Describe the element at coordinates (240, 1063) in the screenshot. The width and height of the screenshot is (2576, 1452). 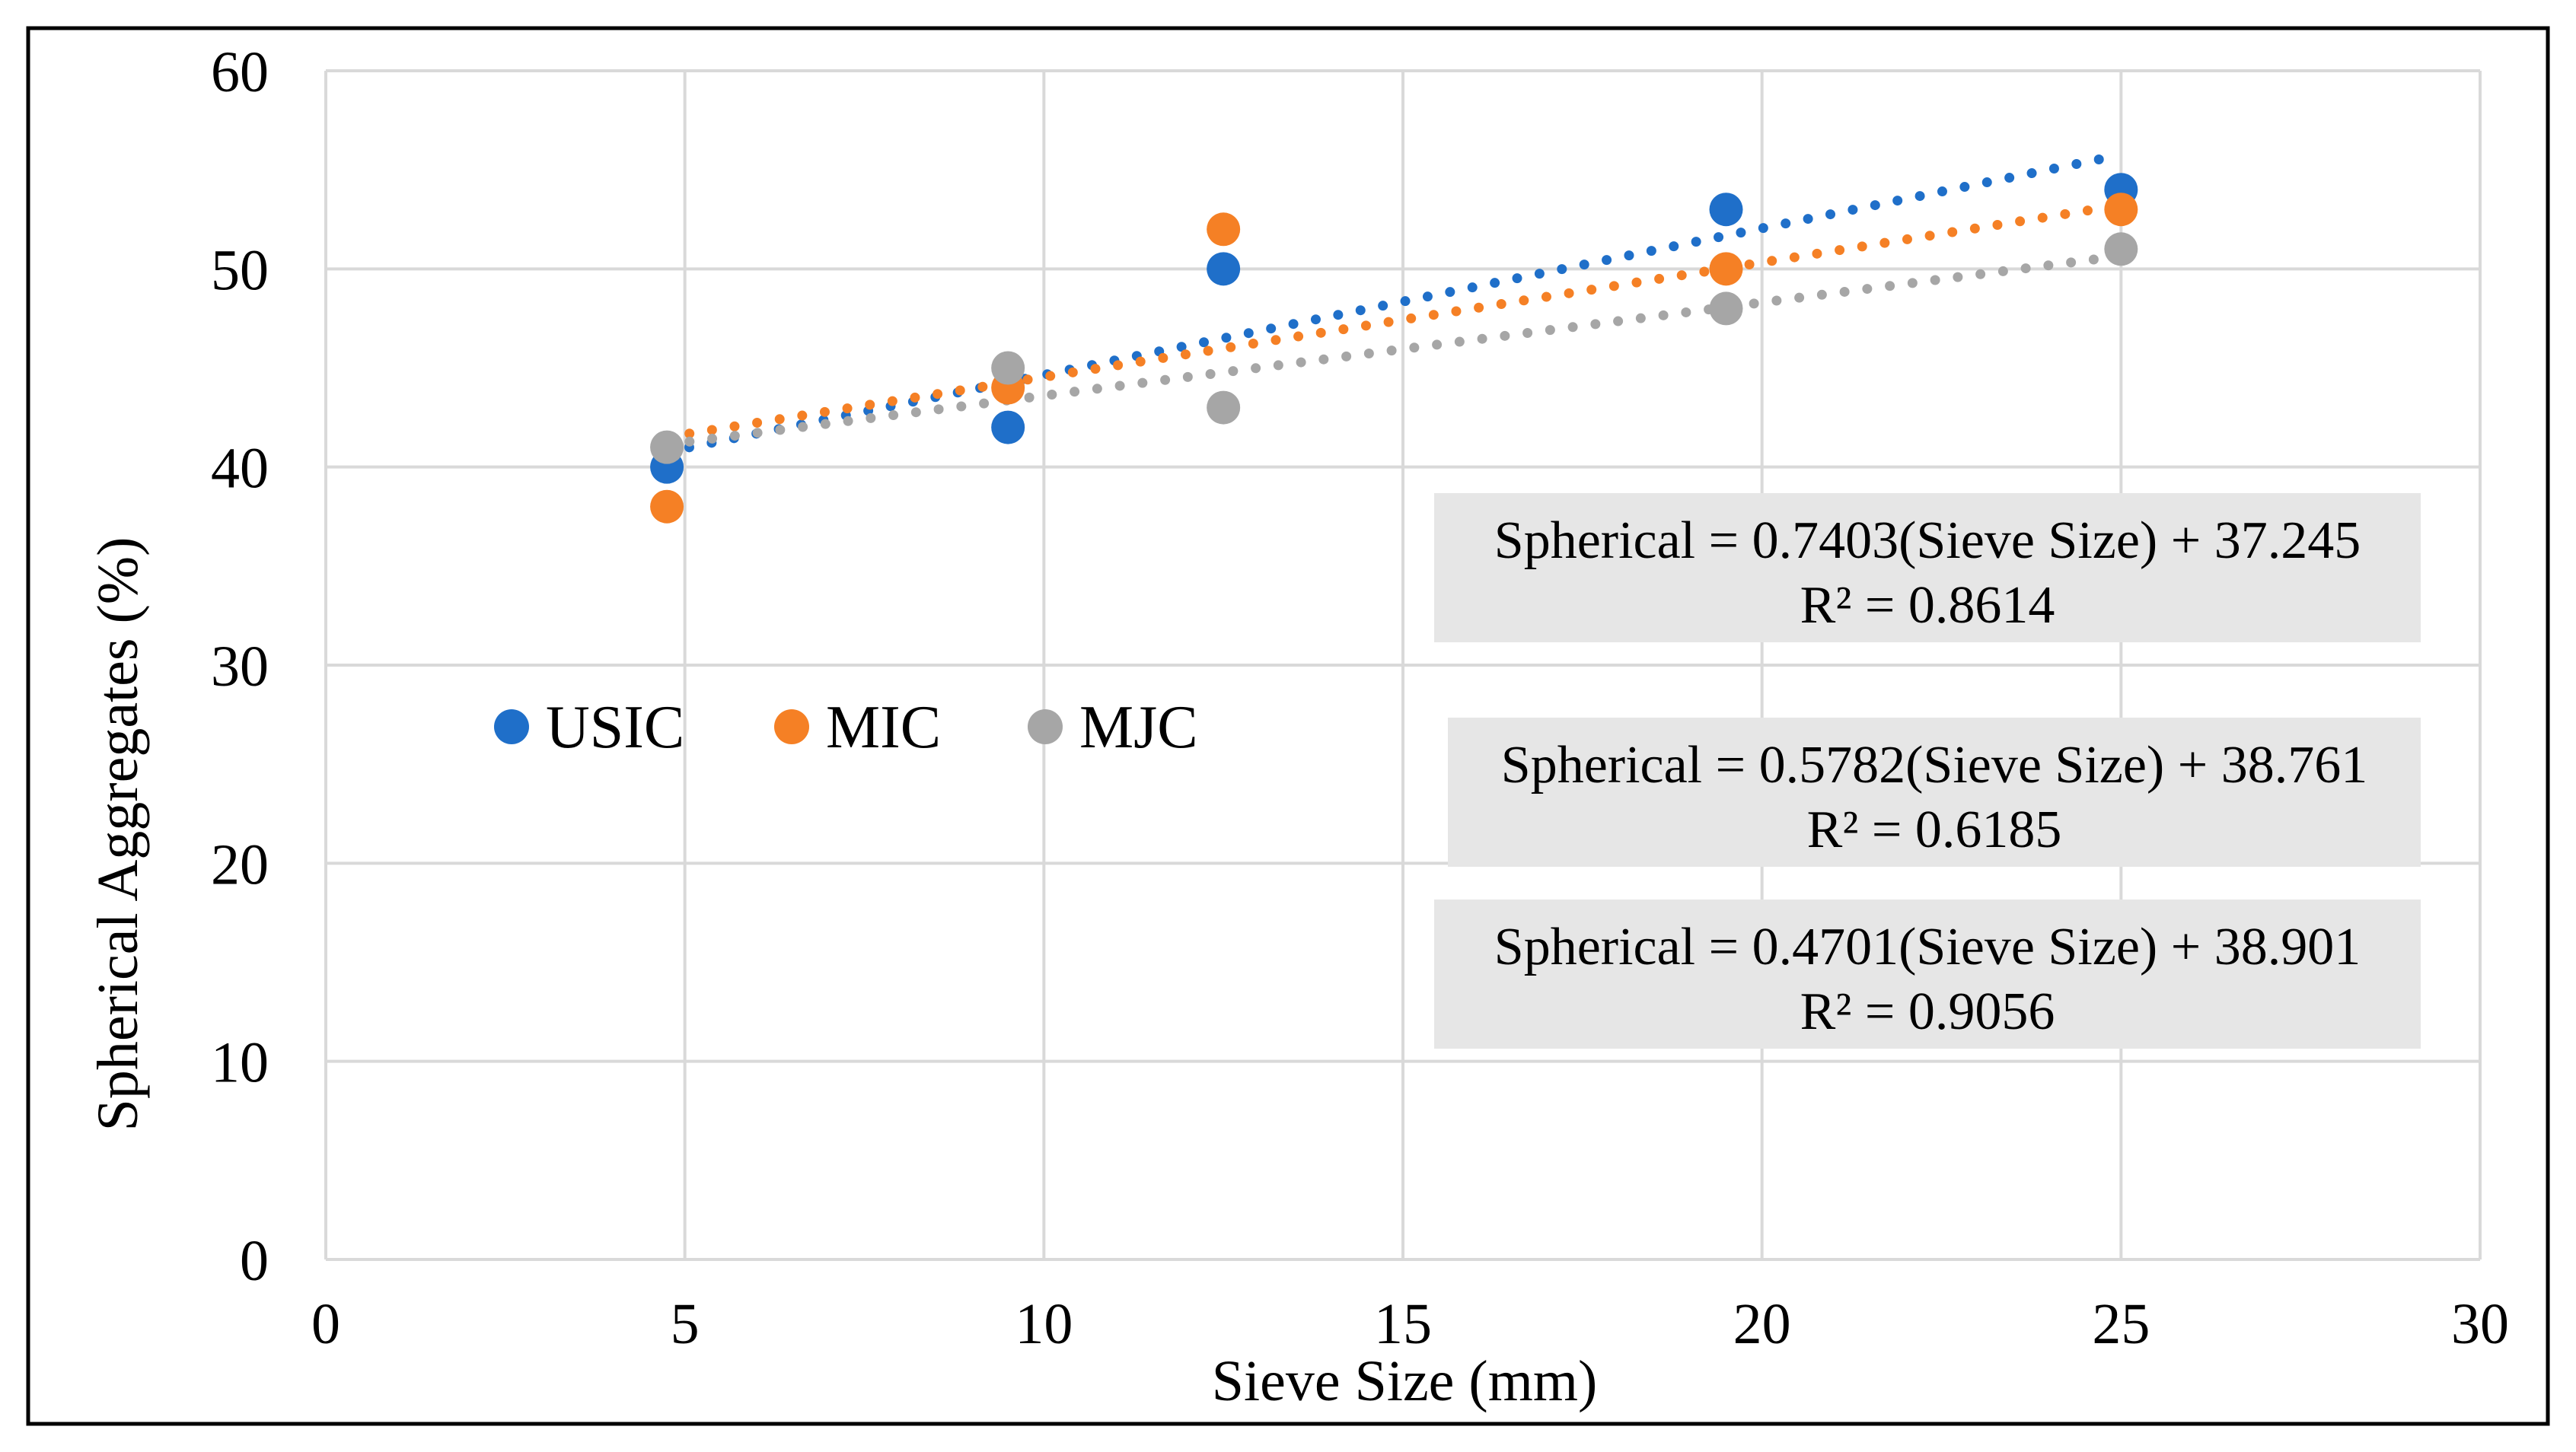
I see `y-tick-label: 10` at that location.